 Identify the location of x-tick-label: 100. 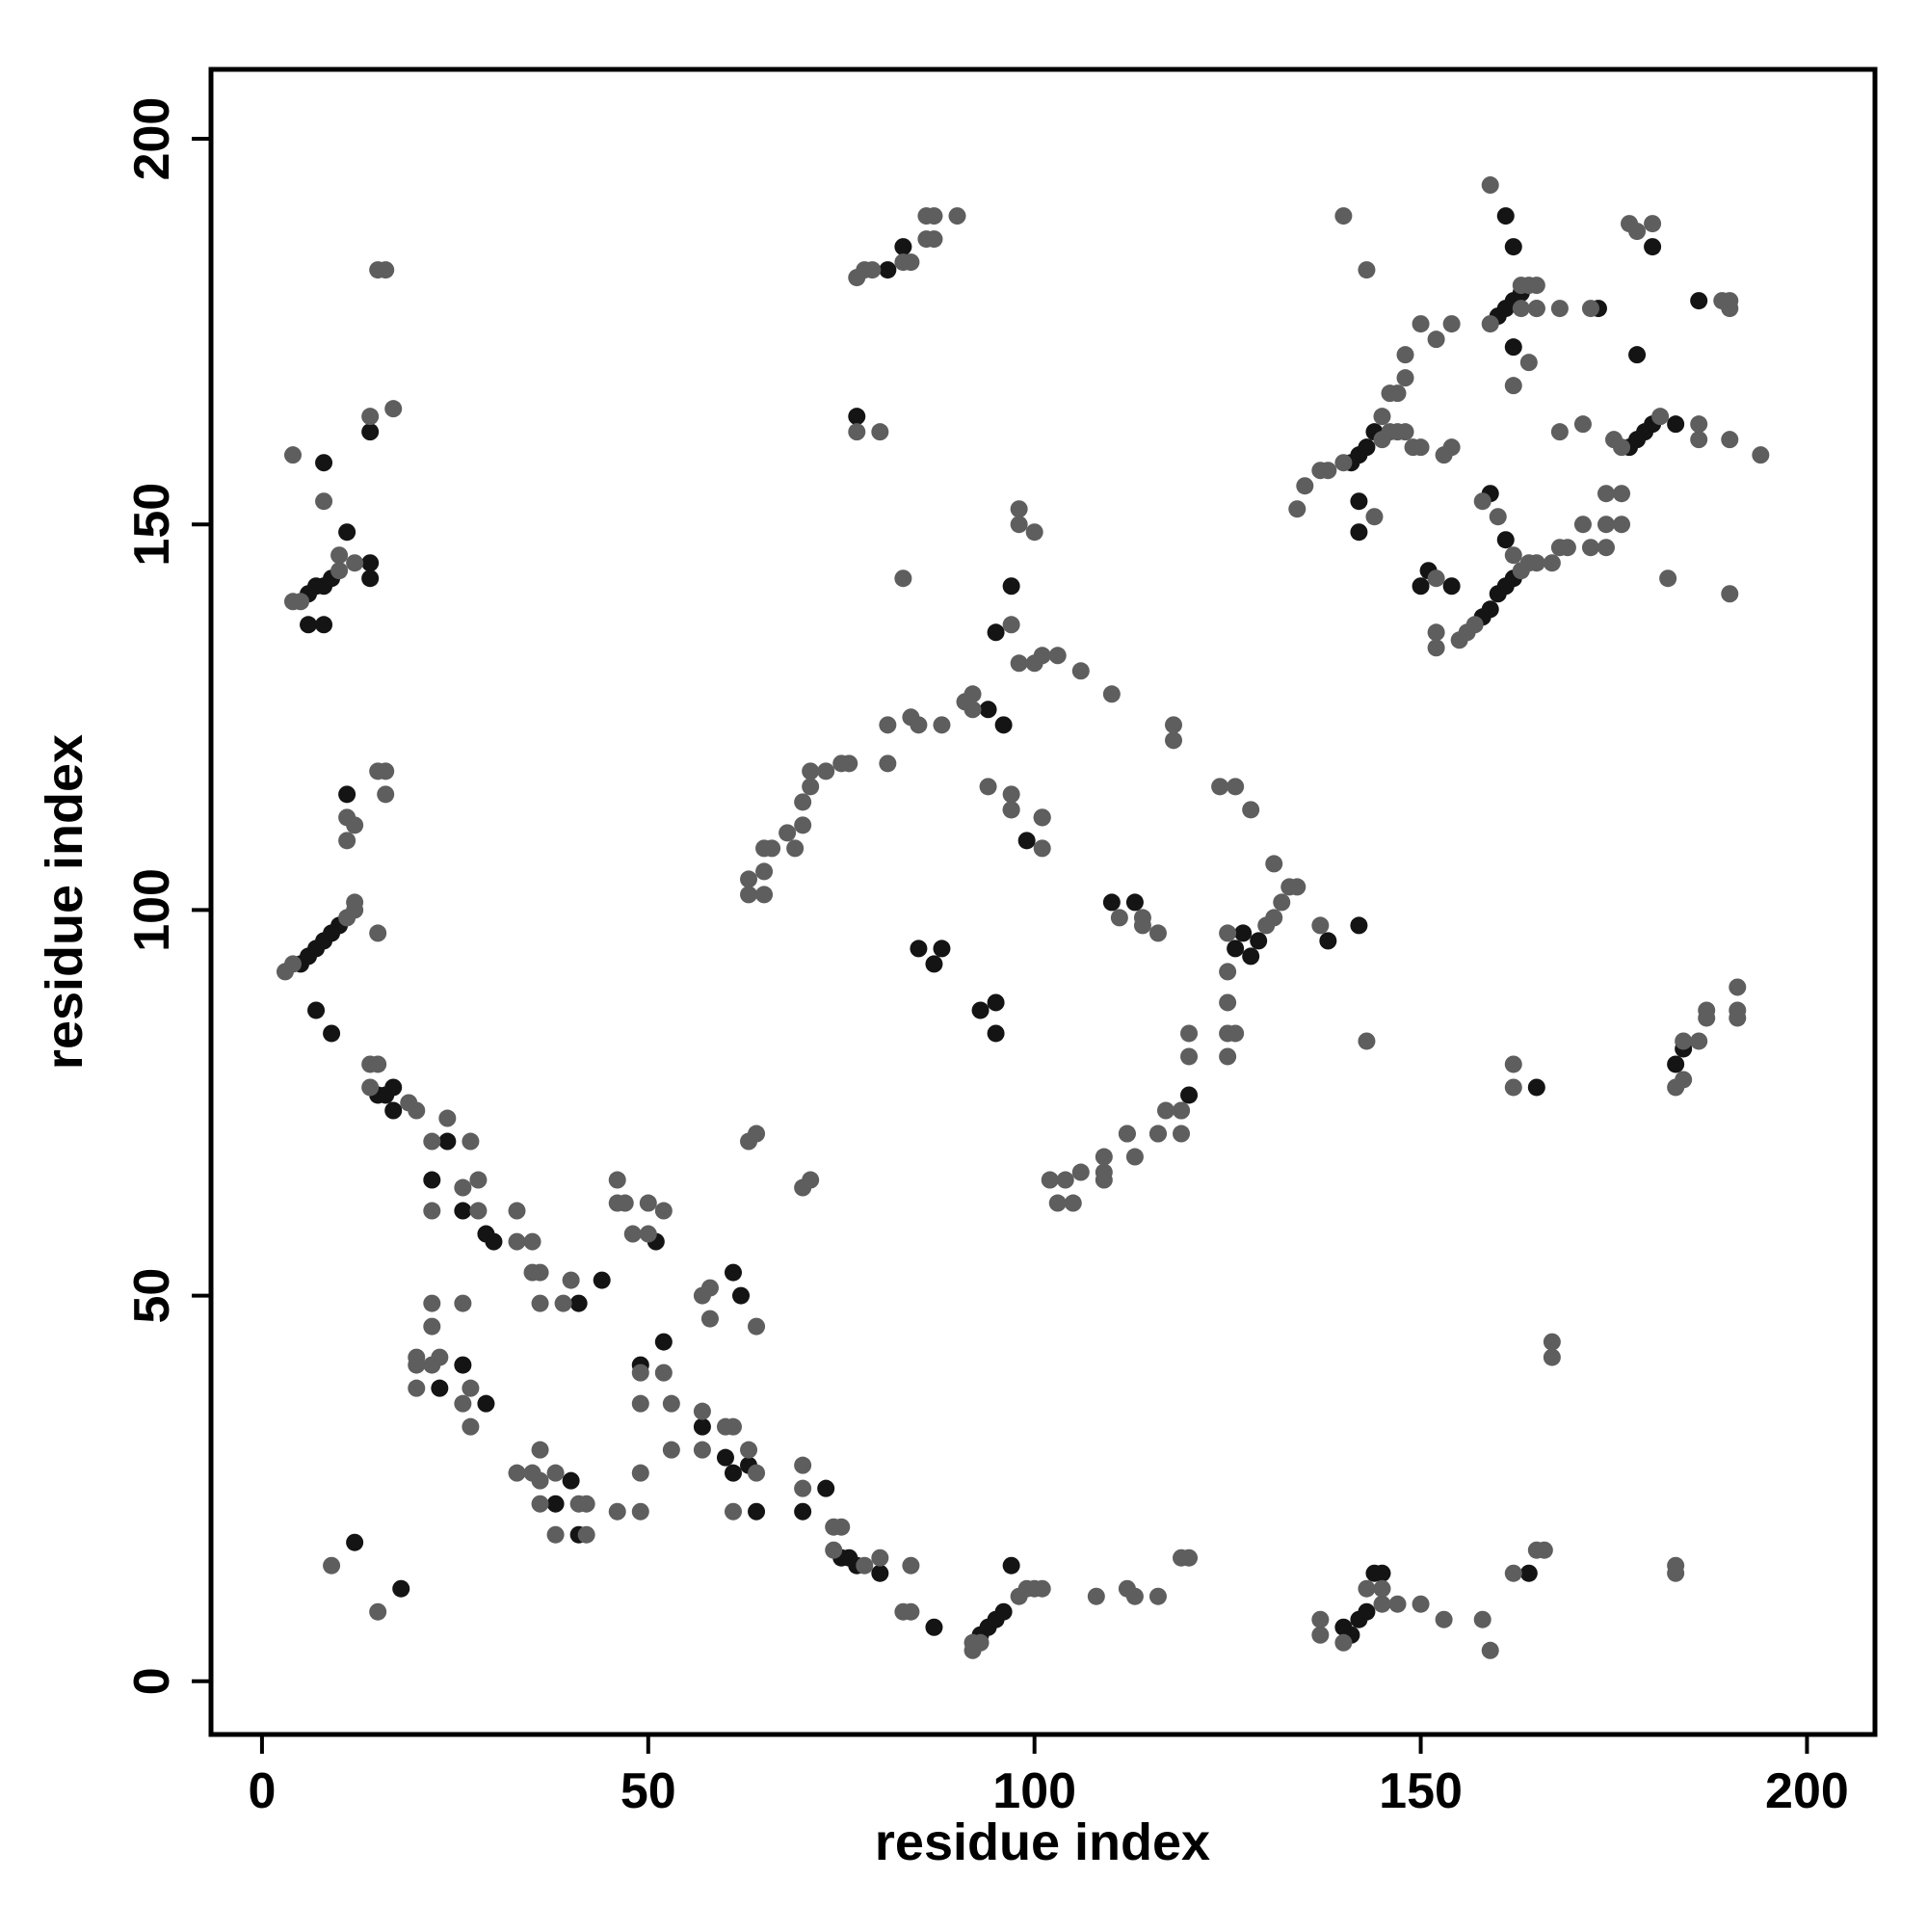
(1034, 1791).